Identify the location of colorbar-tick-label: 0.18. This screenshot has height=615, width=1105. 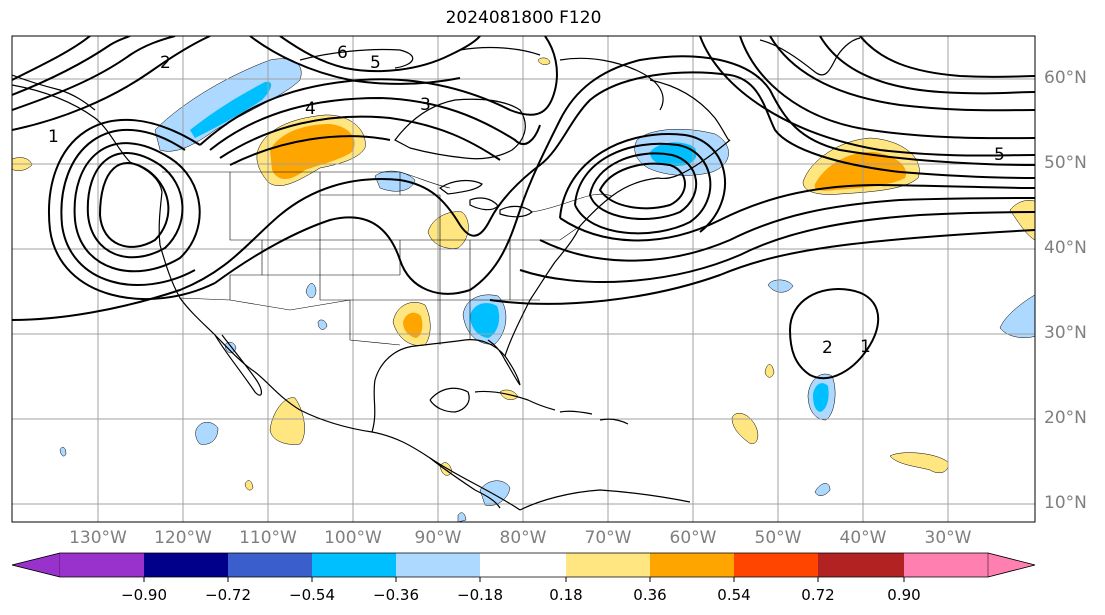
(566, 595).